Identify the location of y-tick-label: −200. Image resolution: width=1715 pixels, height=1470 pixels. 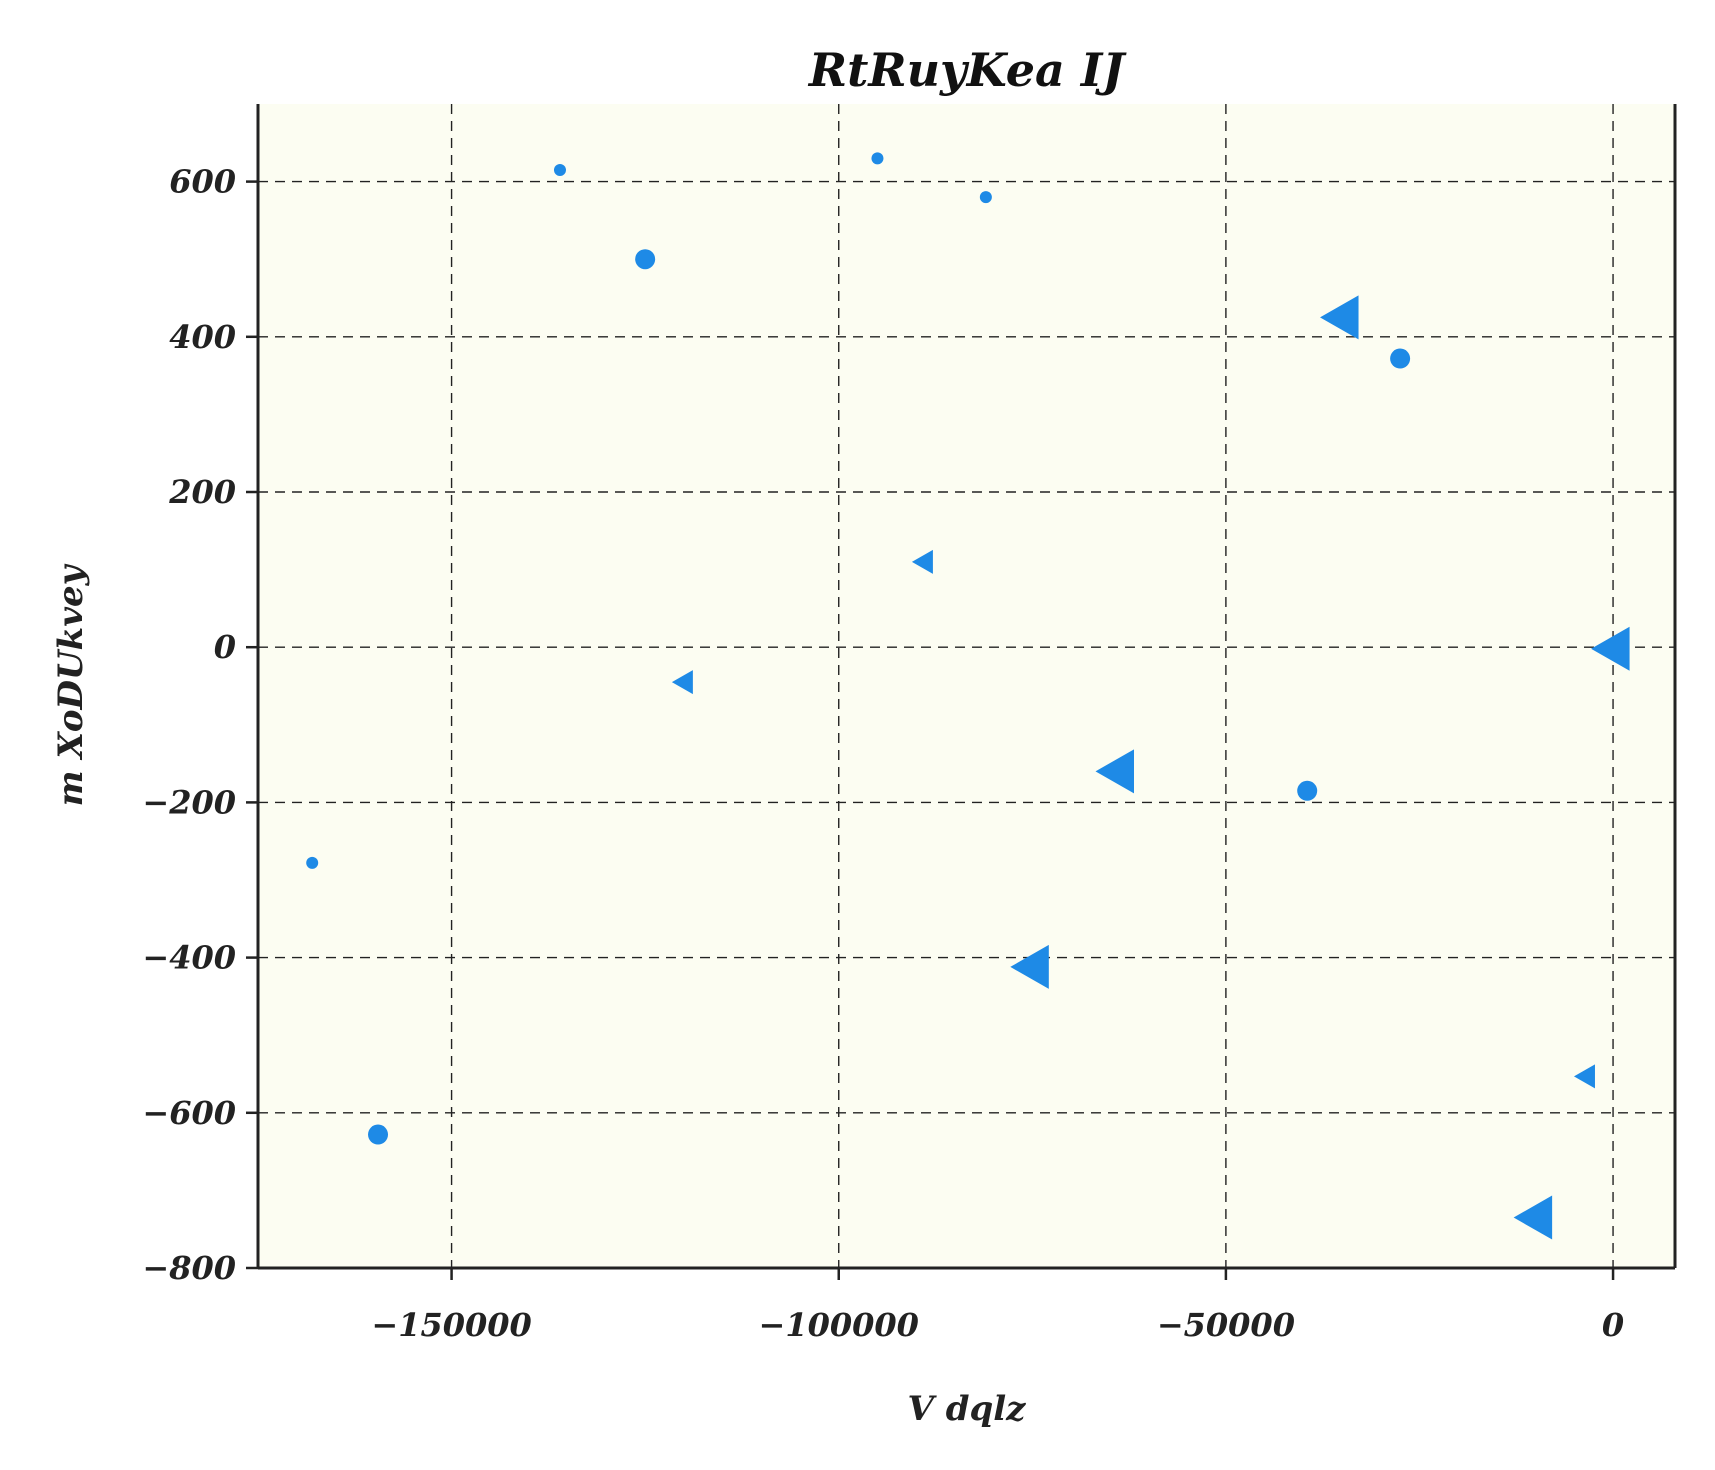
(189, 802).